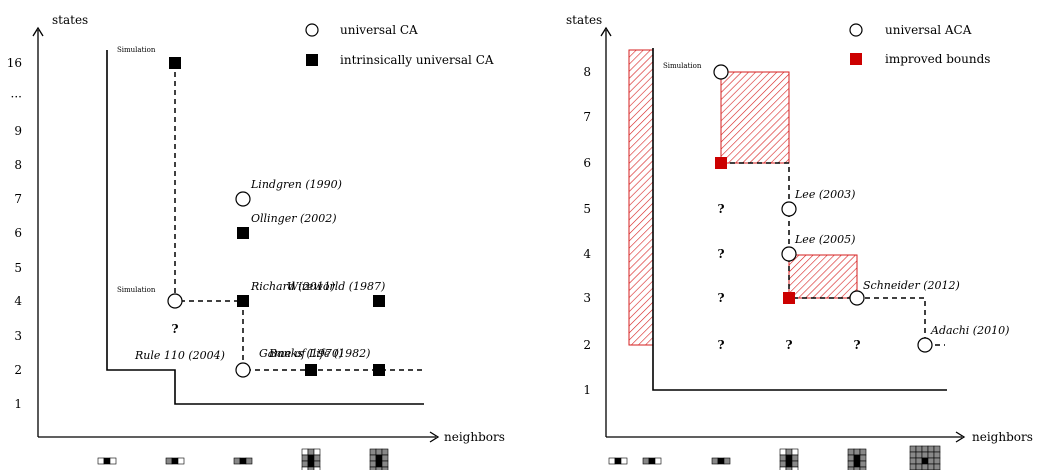 The image size is (1043, 470). What do you see at coordinates (18, 268) in the screenshot?
I see `y-tick-label-left: 5` at bounding box center [18, 268].